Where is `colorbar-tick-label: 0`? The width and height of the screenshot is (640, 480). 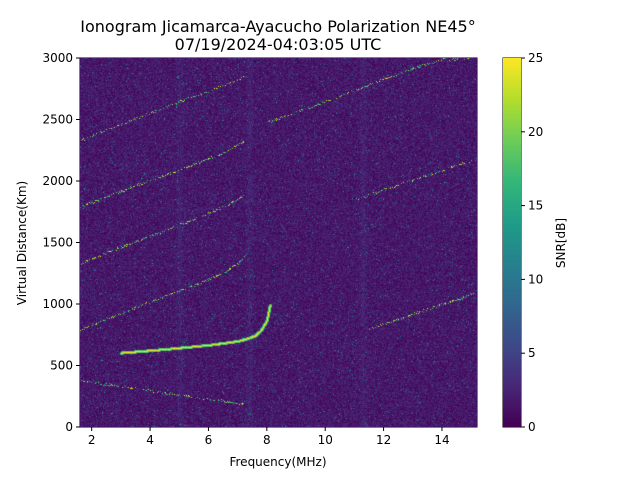
colorbar-tick-label: 0 is located at coordinates (532, 427).